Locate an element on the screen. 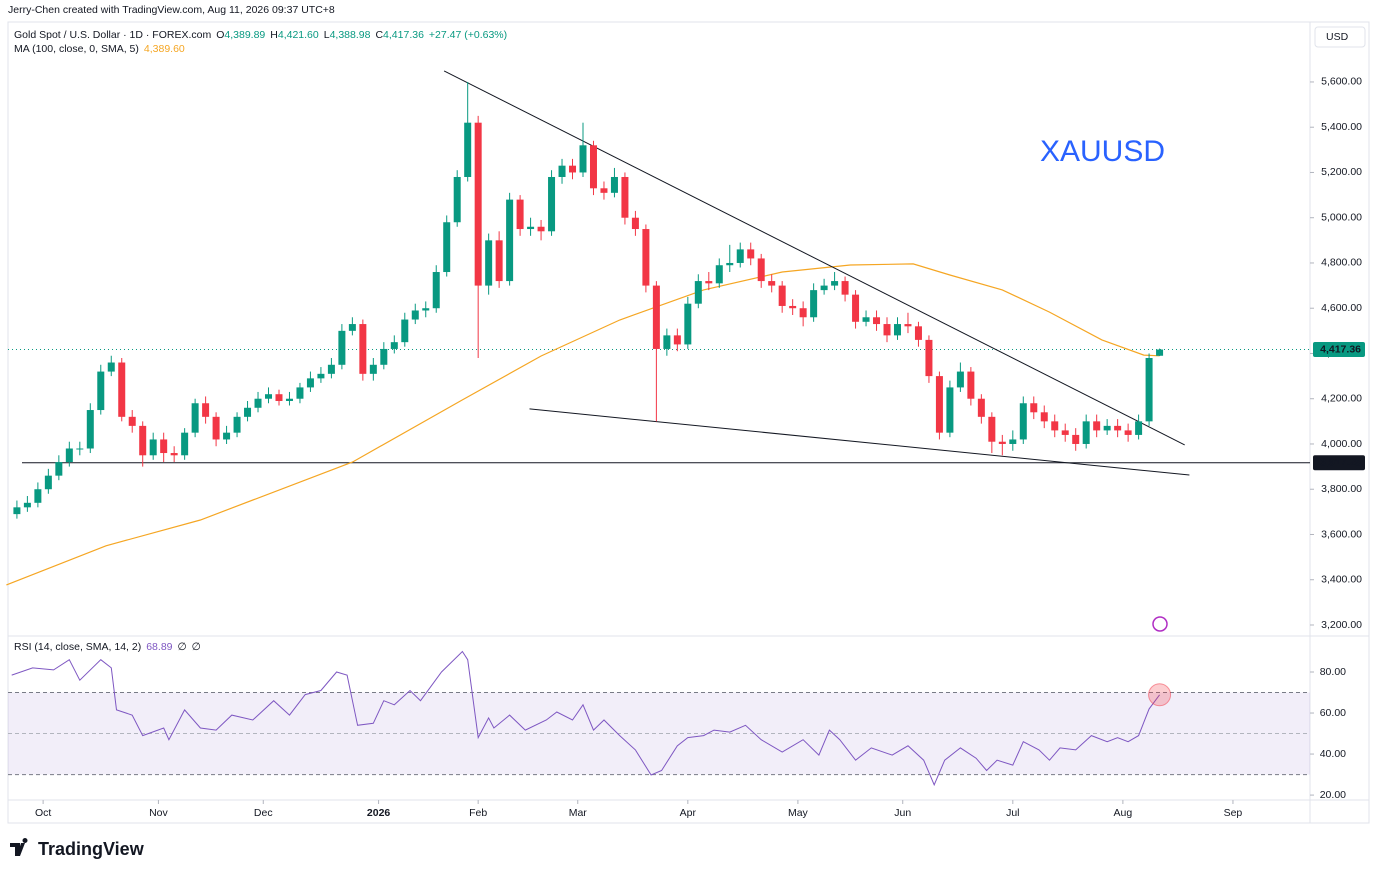 This screenshot has width=1377, height=874. trendline is located at coordinates (859, 442).